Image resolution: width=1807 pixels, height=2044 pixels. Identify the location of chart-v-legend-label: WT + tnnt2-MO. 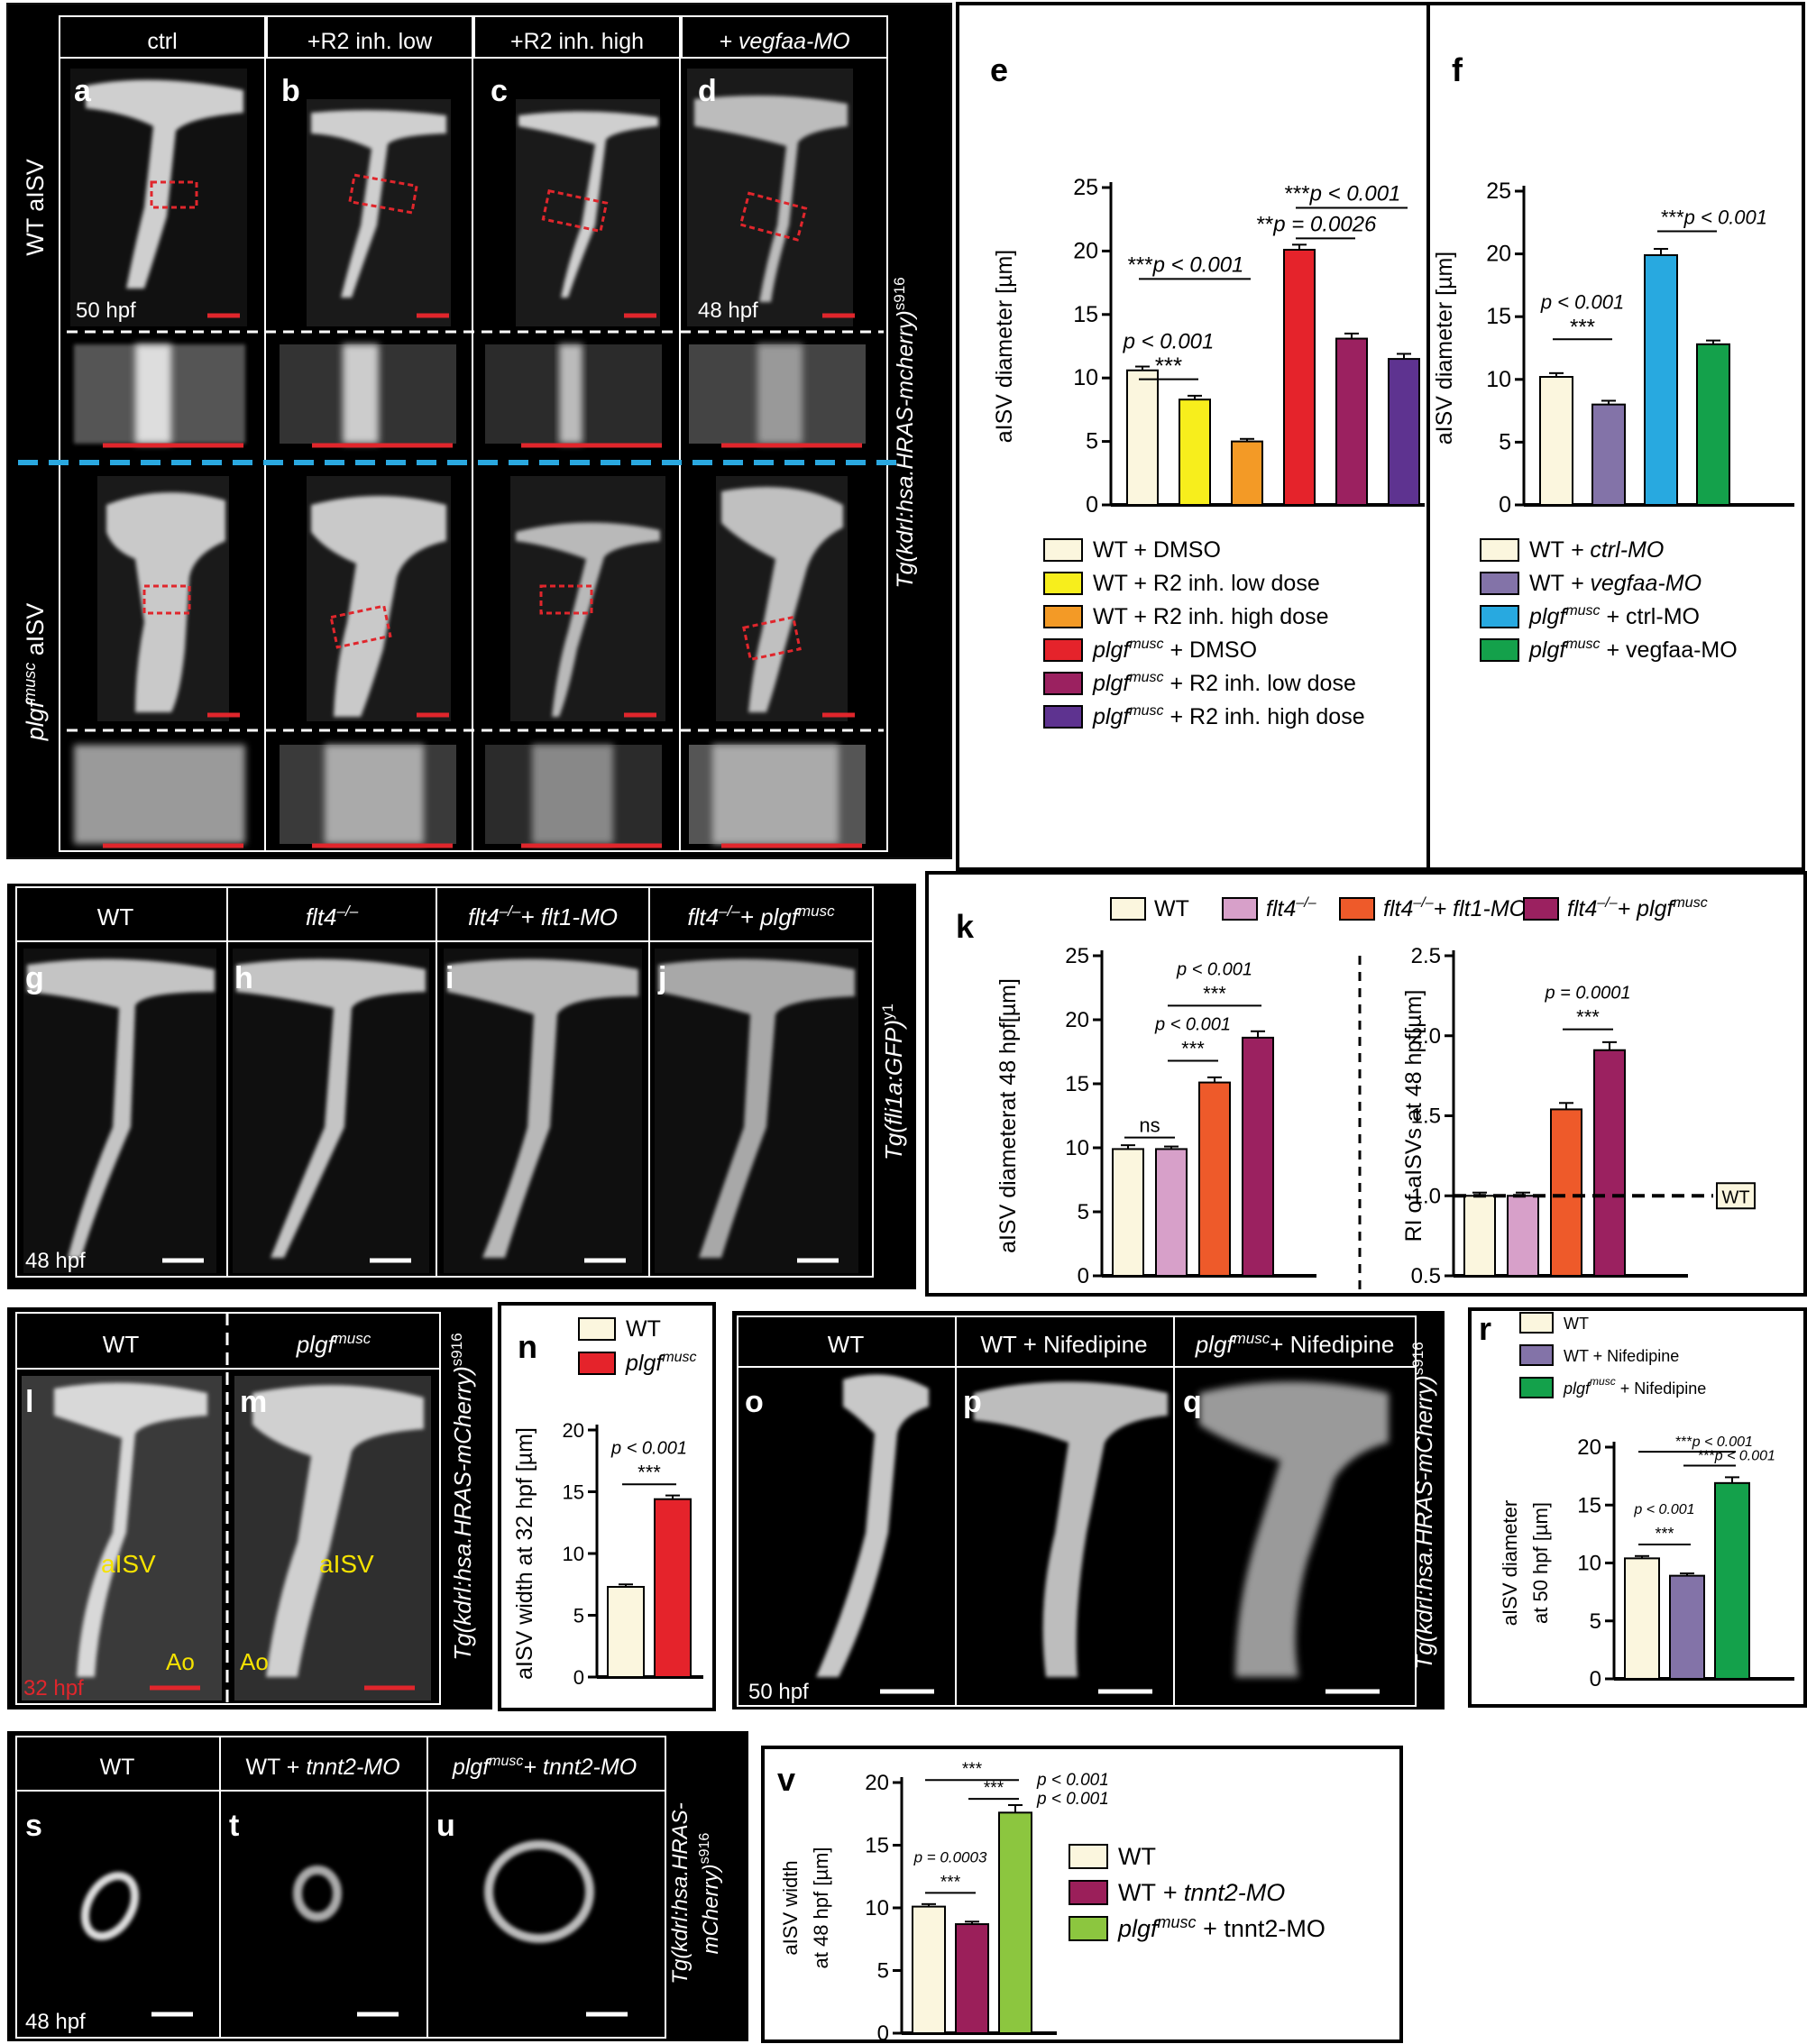
(1202, 1892).